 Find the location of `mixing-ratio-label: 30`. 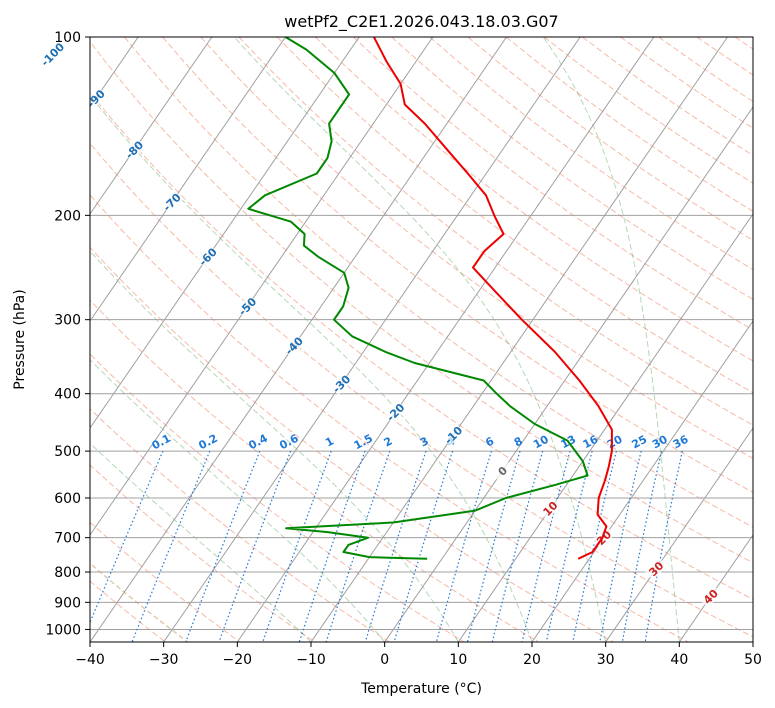

mixing-ratio-label: 30 is located at coordinates (660, 442).